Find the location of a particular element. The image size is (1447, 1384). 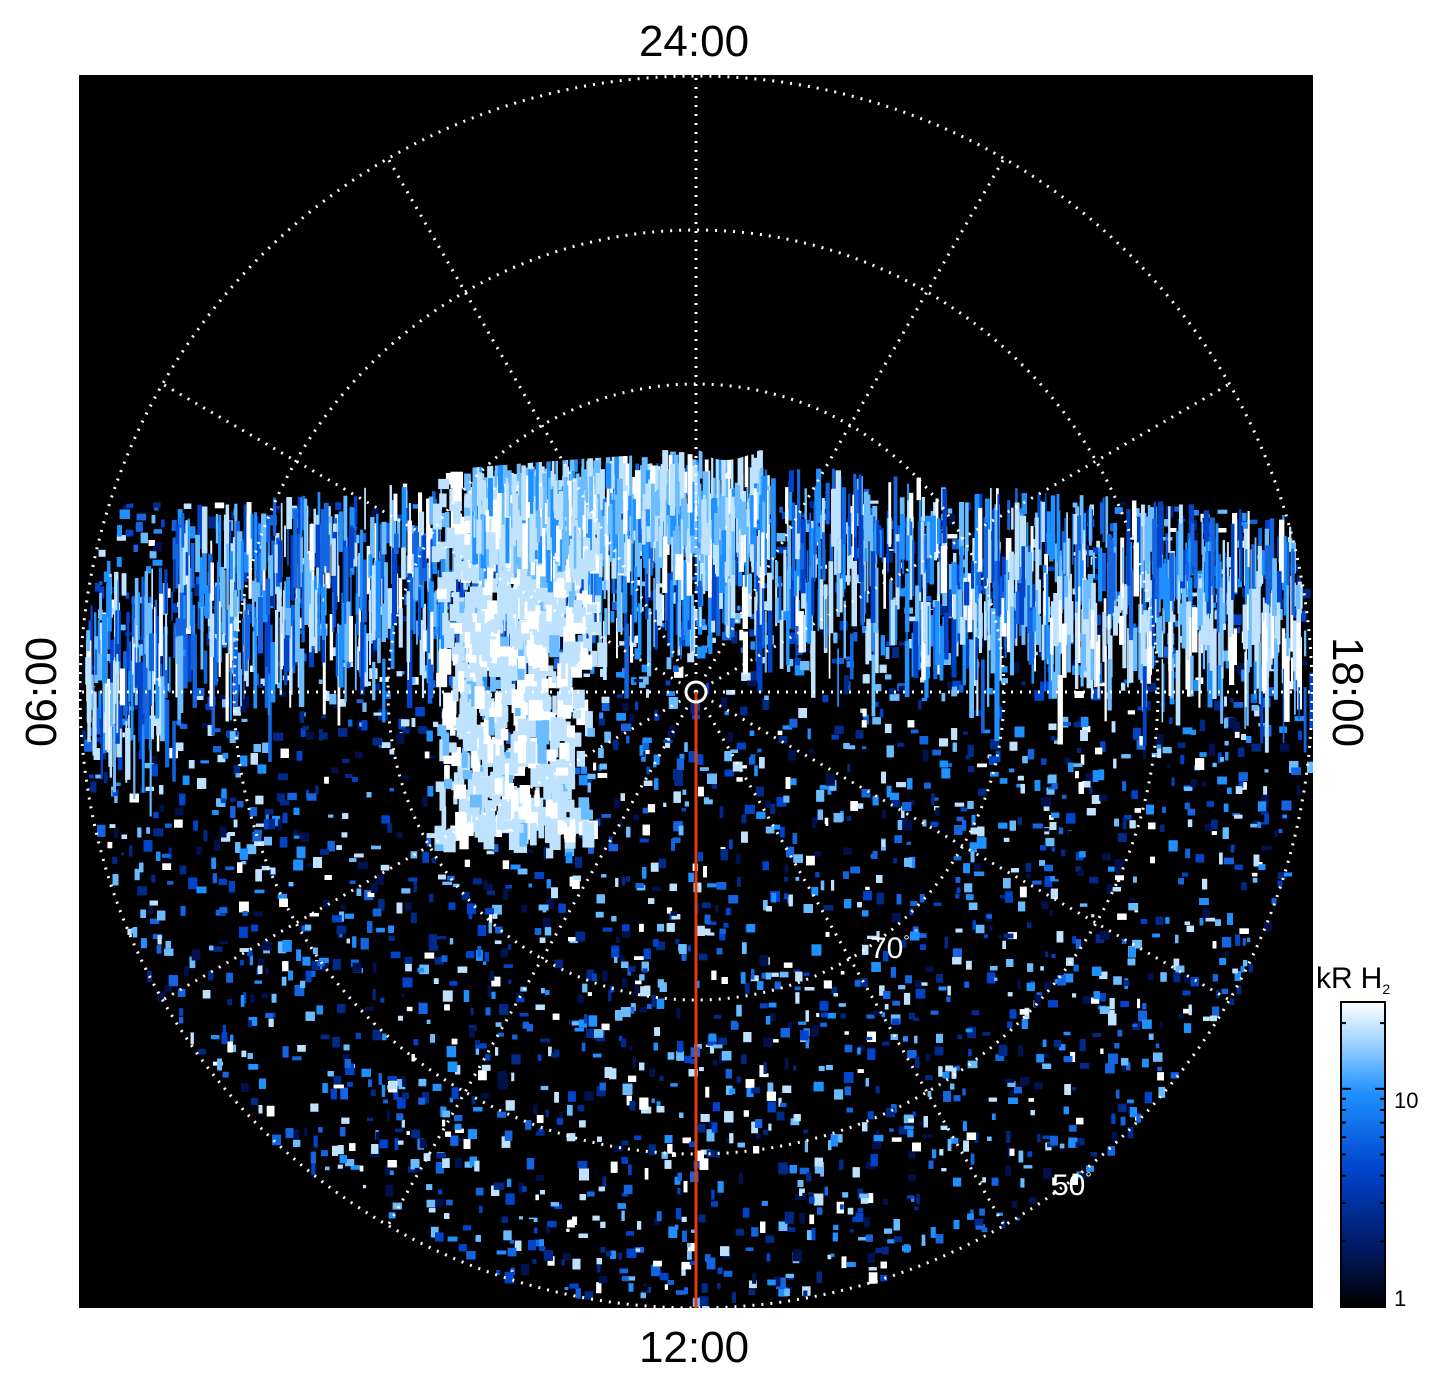

local-time-label-right: 18:00 is located at coordinates (1347, 692).